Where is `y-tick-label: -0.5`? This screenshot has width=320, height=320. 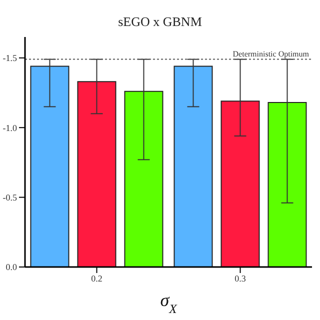 y-tick-label: -0.5 is located at coordinates (10, 197).